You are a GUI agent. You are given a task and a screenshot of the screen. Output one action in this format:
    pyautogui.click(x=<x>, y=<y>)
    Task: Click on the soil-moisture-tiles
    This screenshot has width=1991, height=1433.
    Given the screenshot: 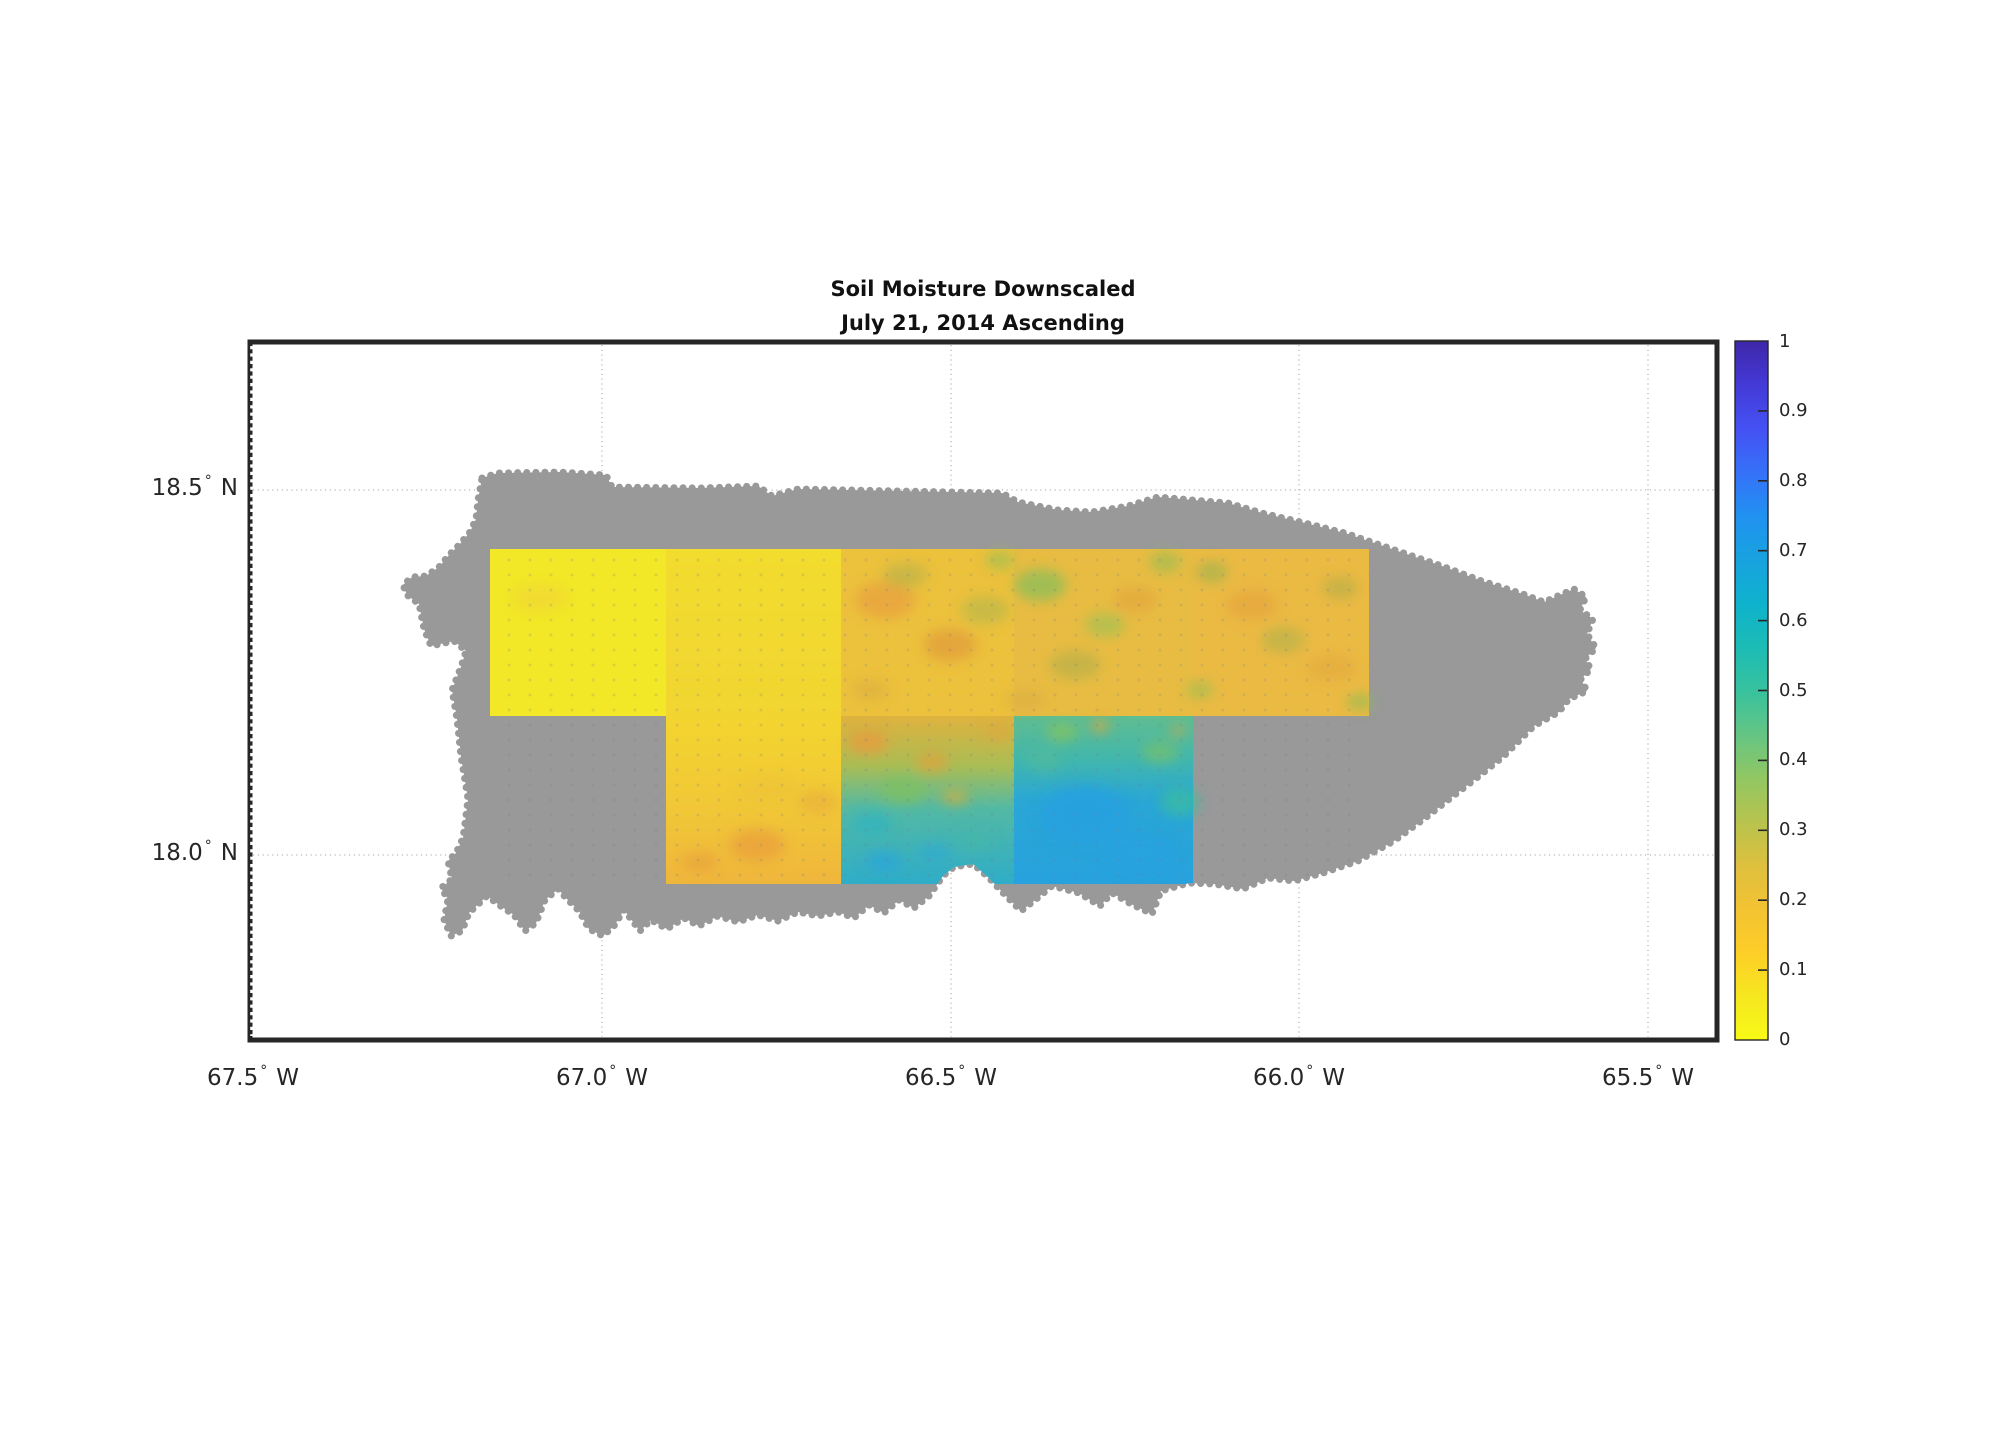 What is the action you would take?
    pyautogui.click(x=931, y=716)
    